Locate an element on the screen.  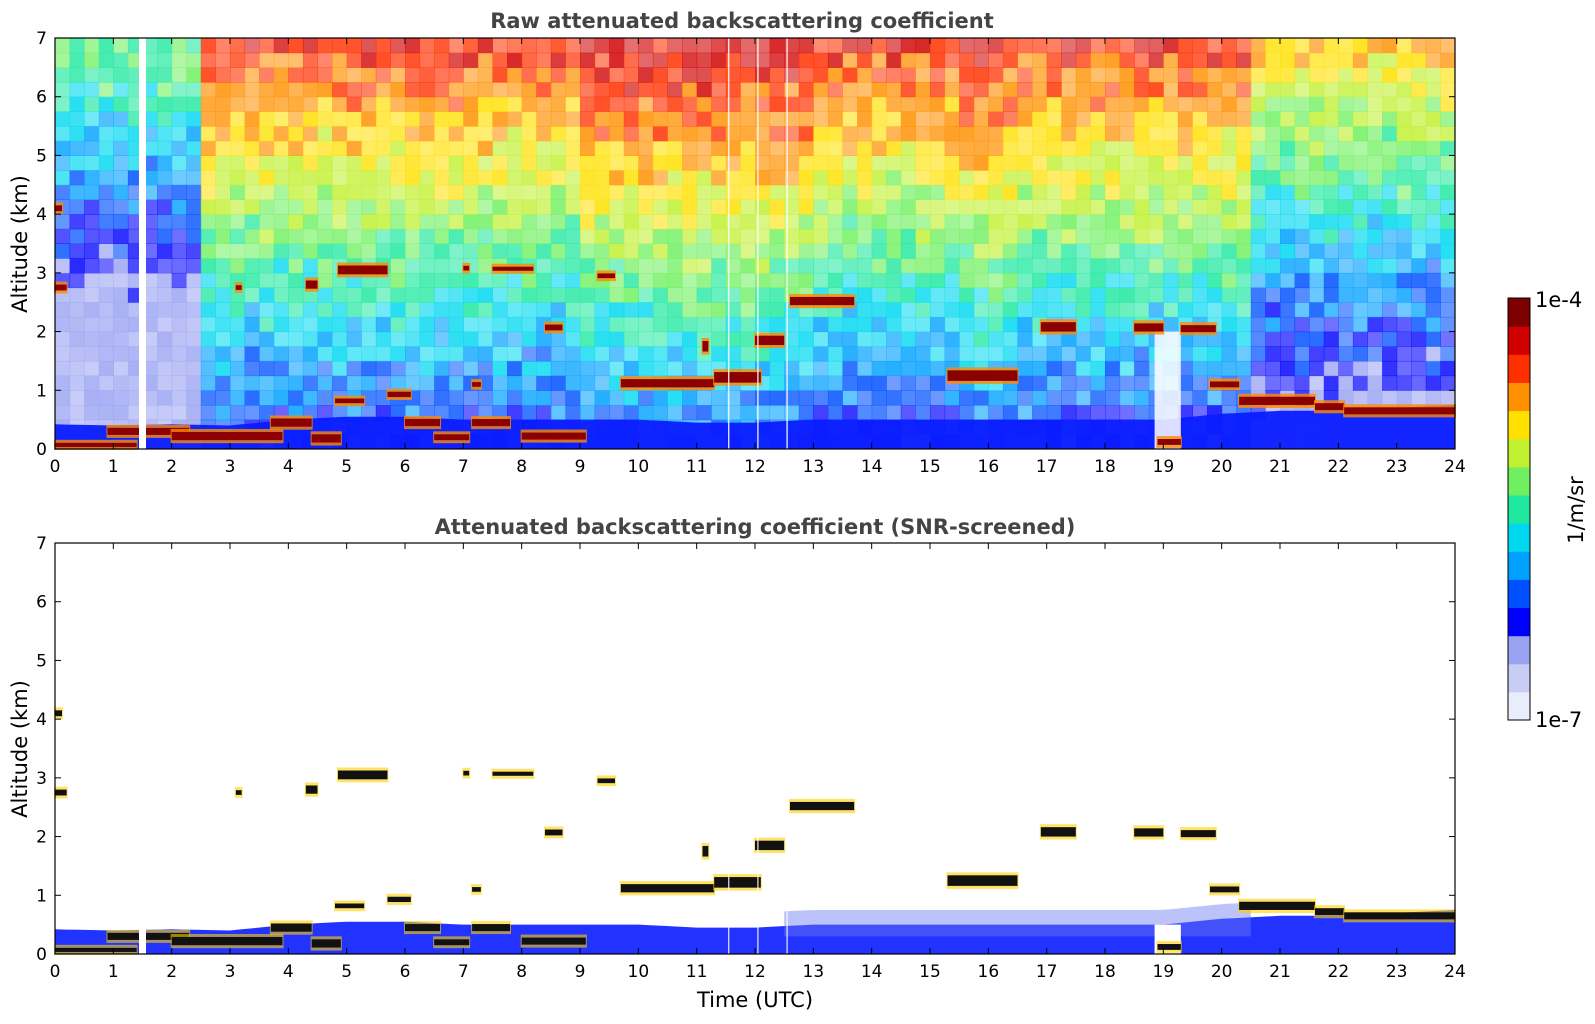
x-tick-label: 17 is located at coordinates (1047, 972).